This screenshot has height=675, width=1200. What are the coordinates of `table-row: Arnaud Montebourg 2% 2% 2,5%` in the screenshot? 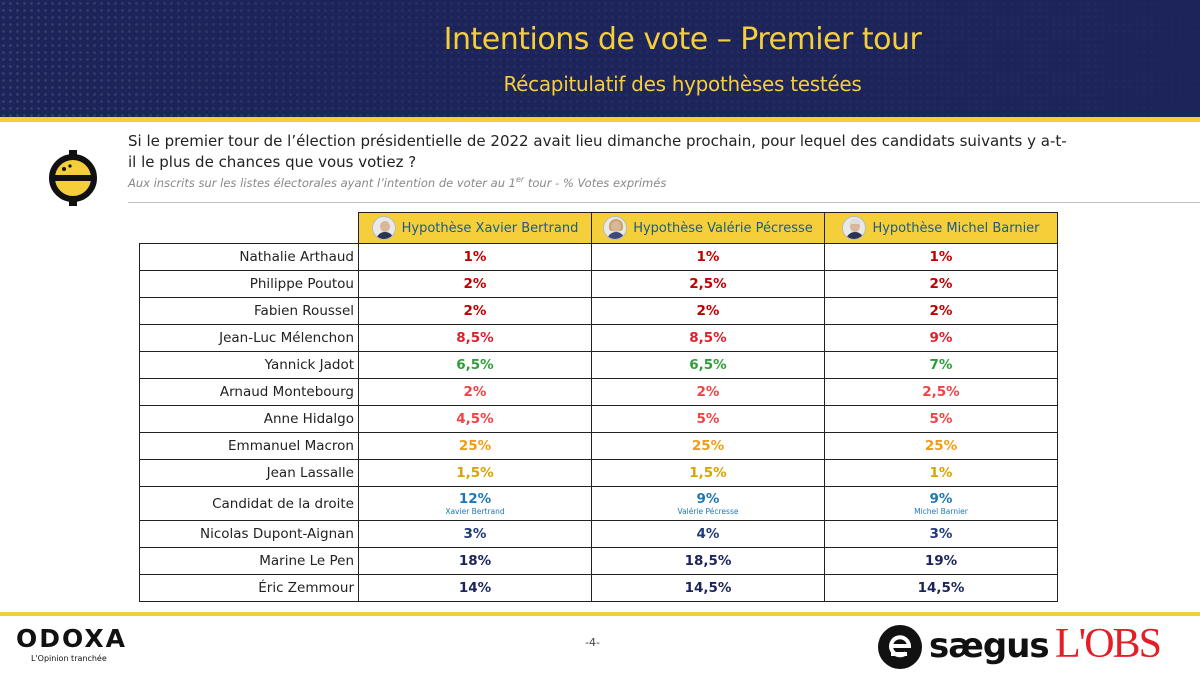 It's located at (598, 392).